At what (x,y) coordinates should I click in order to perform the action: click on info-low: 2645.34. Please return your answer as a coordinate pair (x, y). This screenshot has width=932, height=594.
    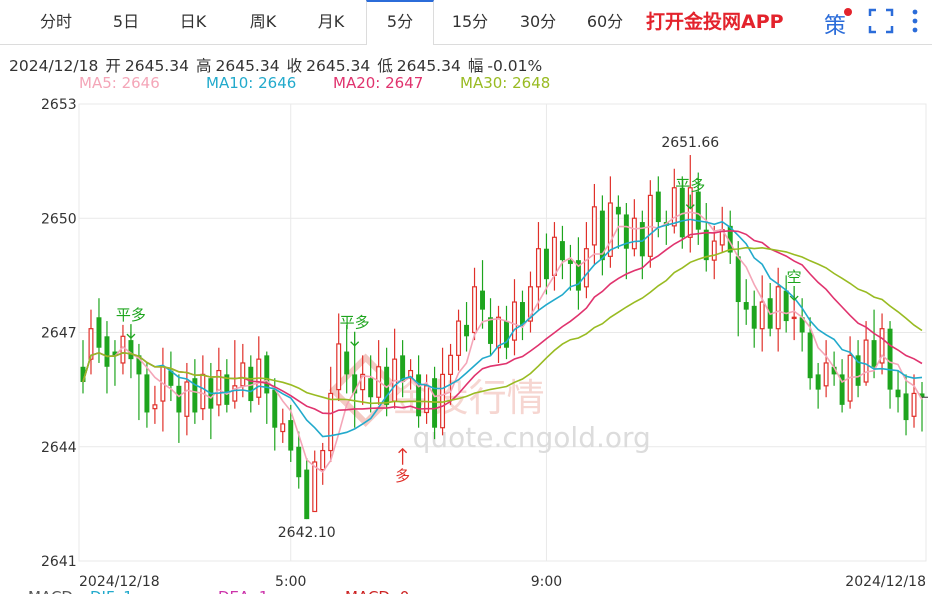
    Looking at the image, I should click on (428, 66).